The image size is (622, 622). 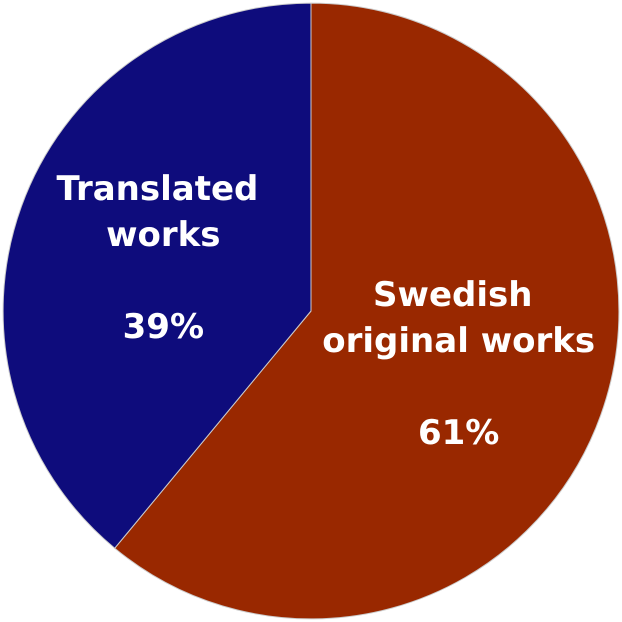 I want to click on data-label: 39%, so click(x=163, y=326).